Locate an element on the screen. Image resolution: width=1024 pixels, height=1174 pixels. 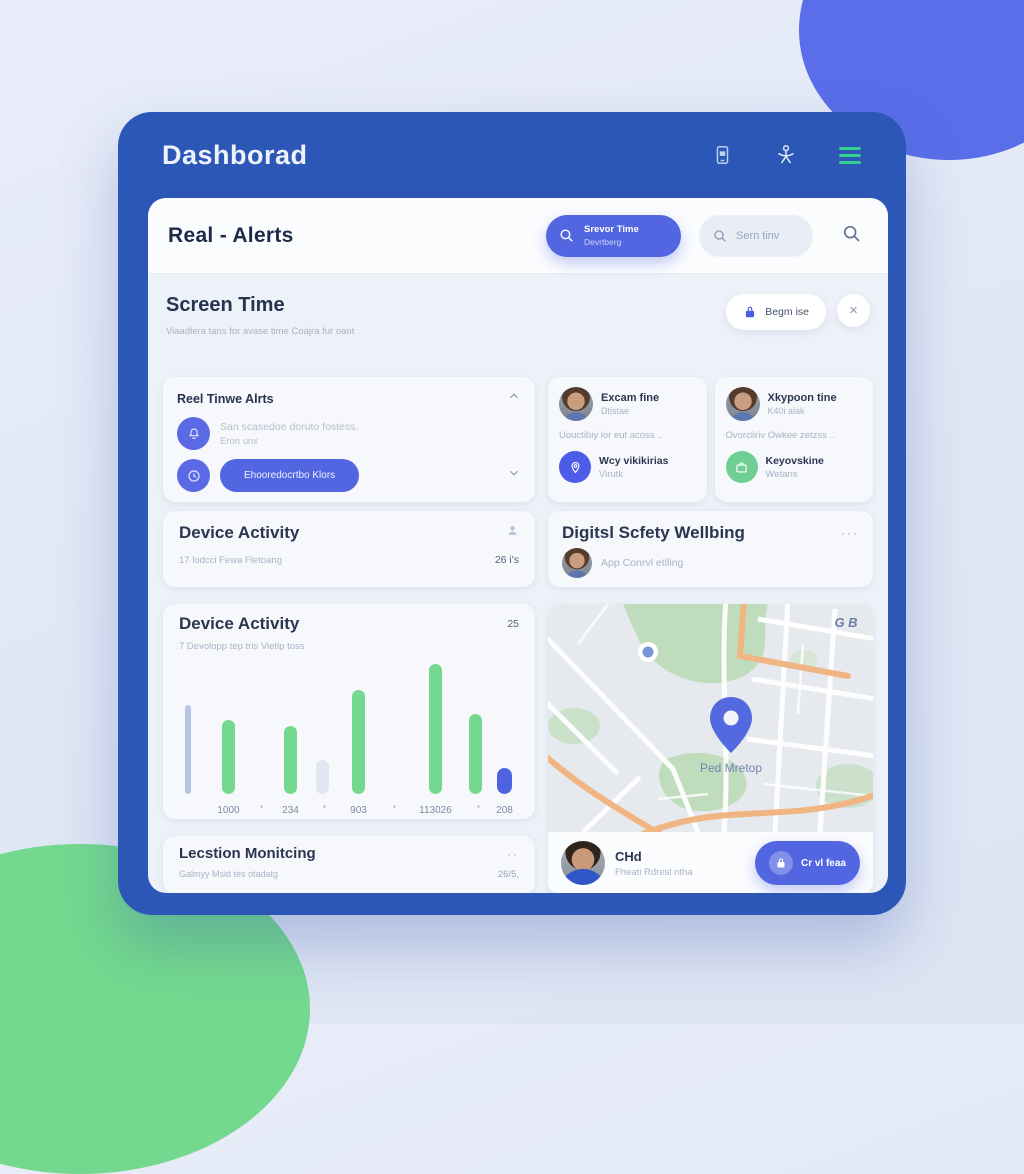
chart-x-label: 208 is located at coordinates (504, 810).